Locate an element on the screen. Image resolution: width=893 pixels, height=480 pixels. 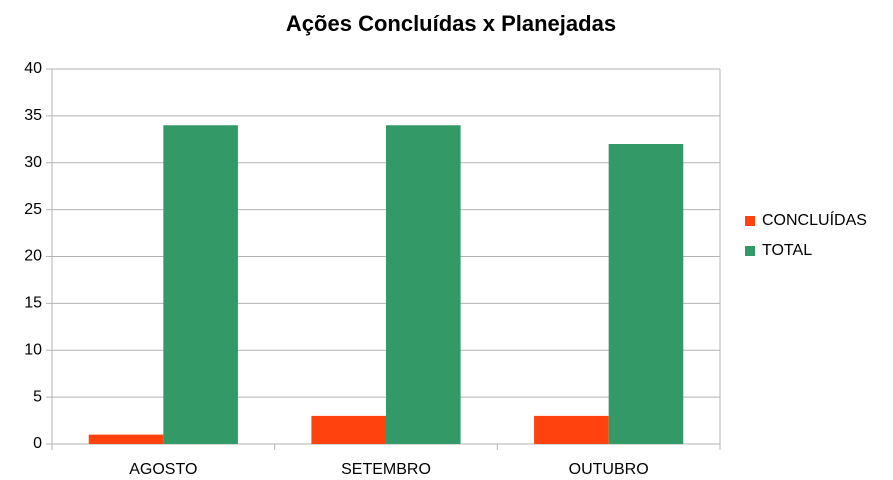
y-tick-label: 20 is located at coordinates (33, 256).